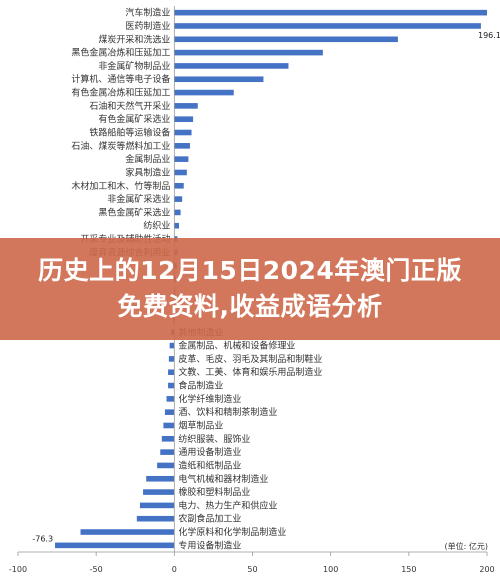 The image size is (500, 580). Describe the element at coordinates (252, 554) in the screenshot. I see `x-axis-ticks` at that location.